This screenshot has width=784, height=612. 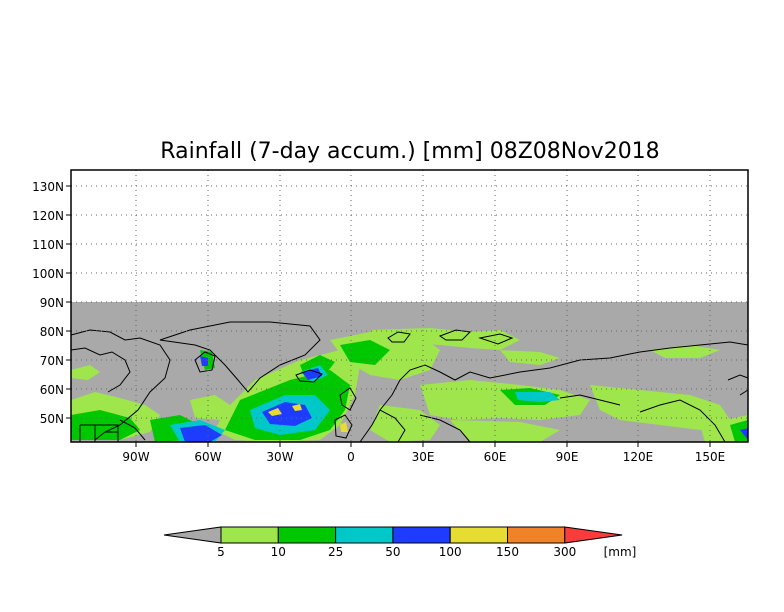 I want to click on lat-label-130n: 130N, so click(x=48, y=187).